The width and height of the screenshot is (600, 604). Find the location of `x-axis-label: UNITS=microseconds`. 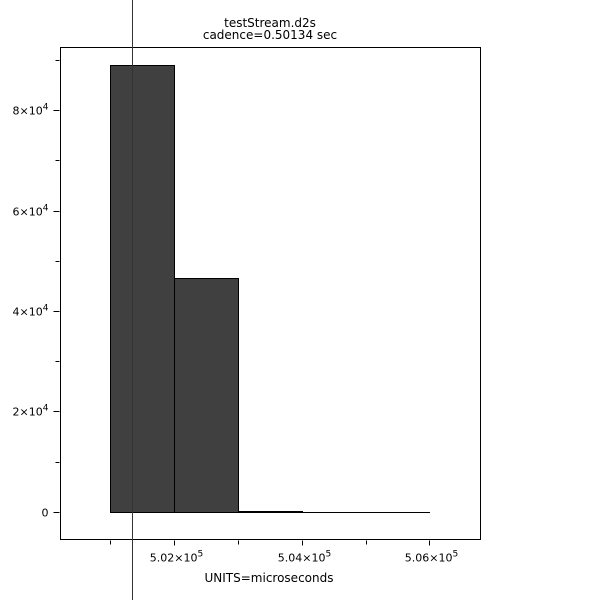

x-axis-label: UNITS=microseconds is located at coordinates (269, 578).